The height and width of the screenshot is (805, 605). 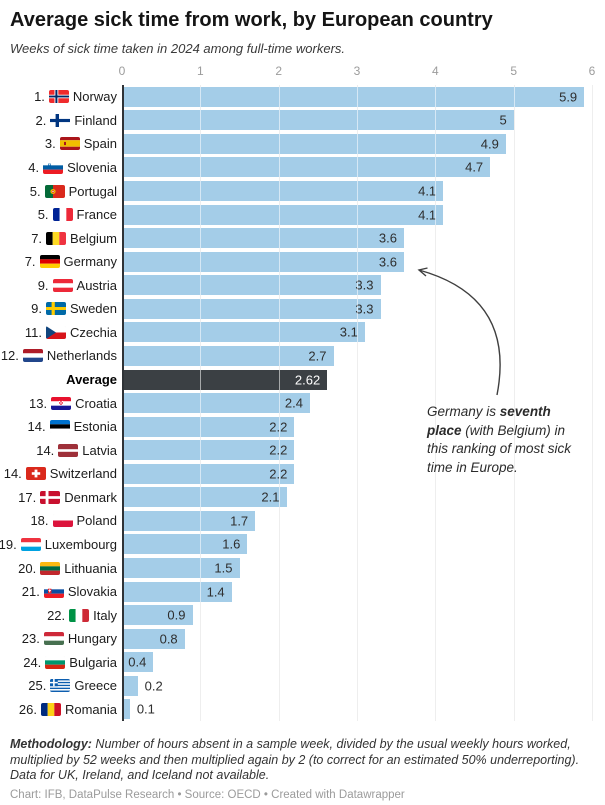 I want to click on row-label: 2. Finland, so click(x=66, y=120).